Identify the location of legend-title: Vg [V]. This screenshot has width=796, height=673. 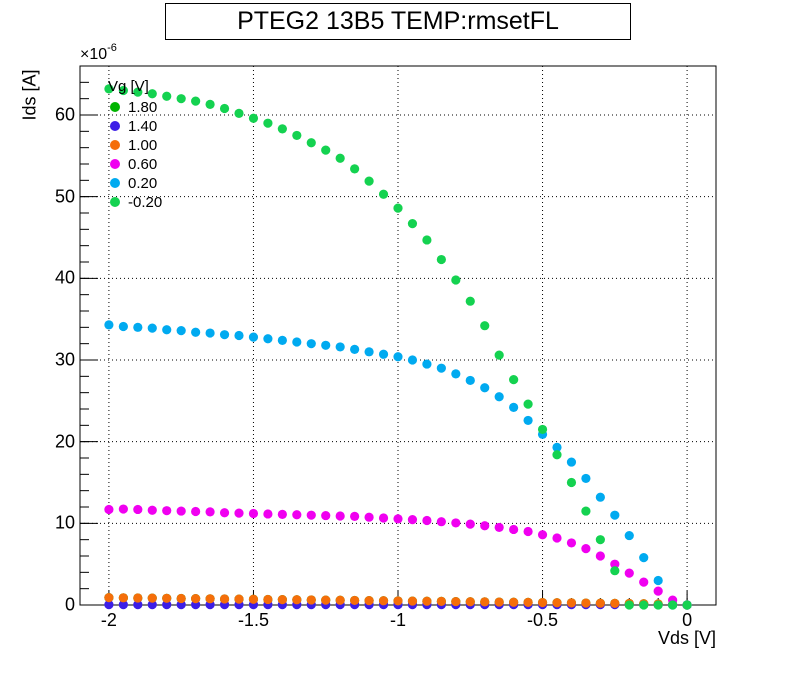
(128, 86).